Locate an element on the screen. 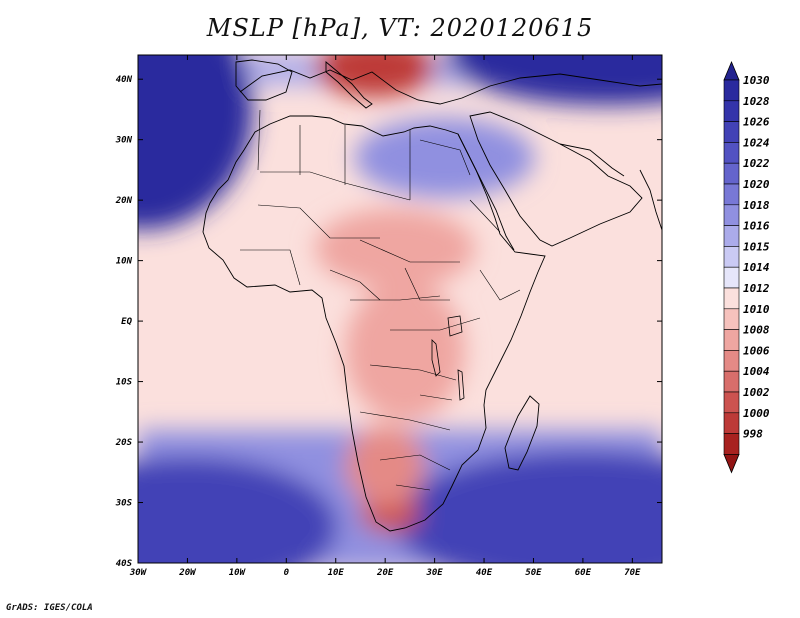  pressure-centre-southern-africa-low is located at coordinates (390, 514).